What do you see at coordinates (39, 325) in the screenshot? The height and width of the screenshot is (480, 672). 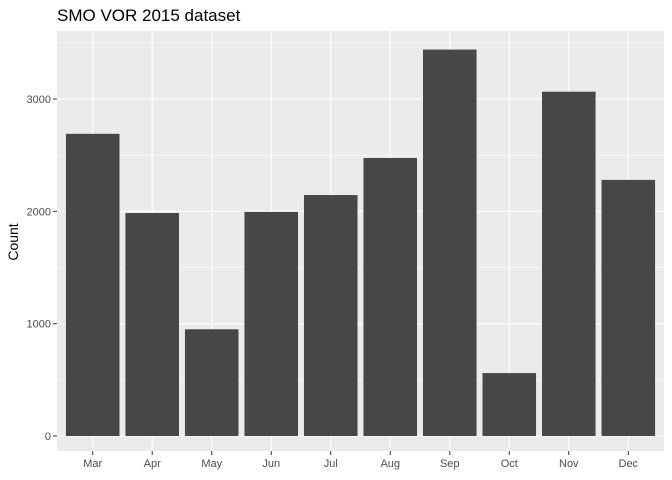 I see `y-tick-label: 1000` at bounding box center [39, 325].